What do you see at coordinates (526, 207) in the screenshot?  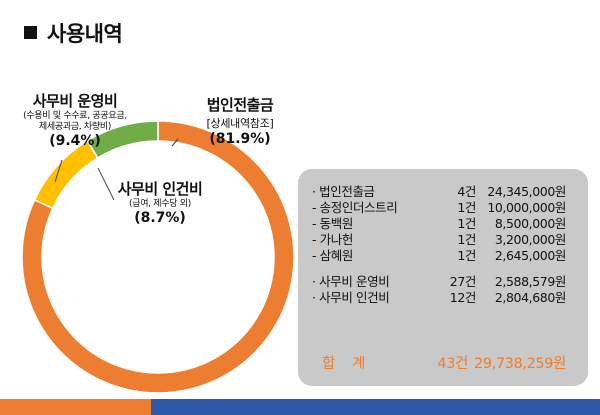 I see `summary-row-amount: 10,000,000원` at bounding box center [526, 207].